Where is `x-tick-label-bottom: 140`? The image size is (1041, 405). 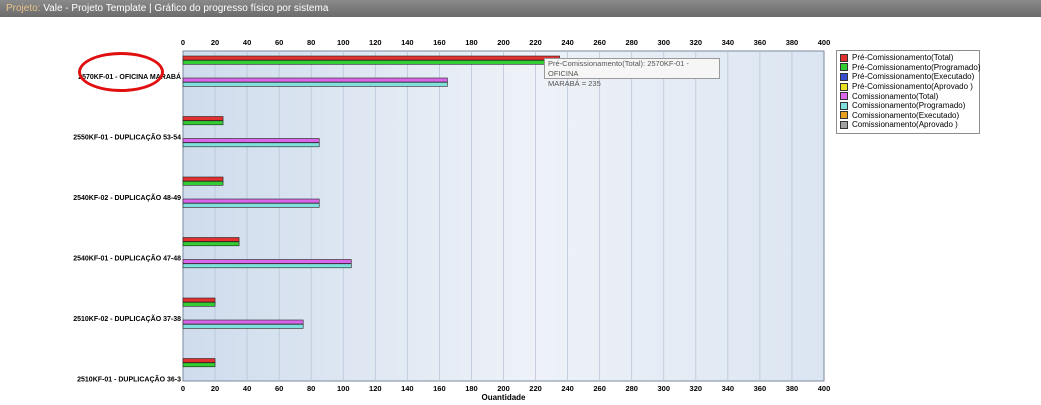 x-tick-label-bottom: 140 is located at coordinates (407, 388).